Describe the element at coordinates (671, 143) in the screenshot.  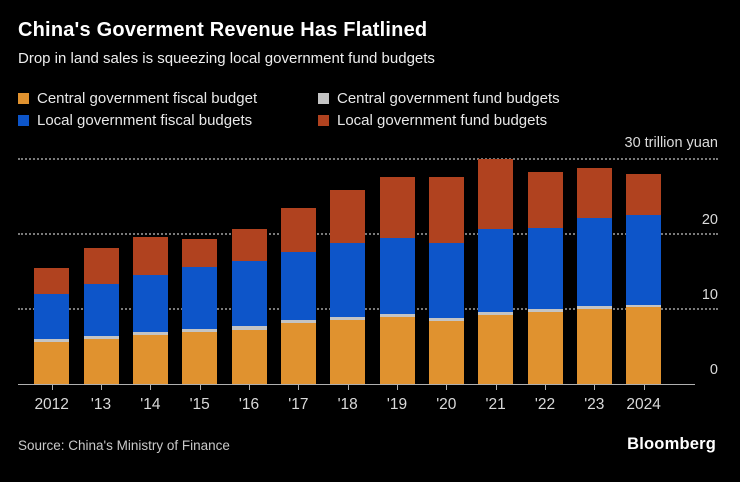
I see `y-axis-unit-label: 30 trillion yuan` at that location.